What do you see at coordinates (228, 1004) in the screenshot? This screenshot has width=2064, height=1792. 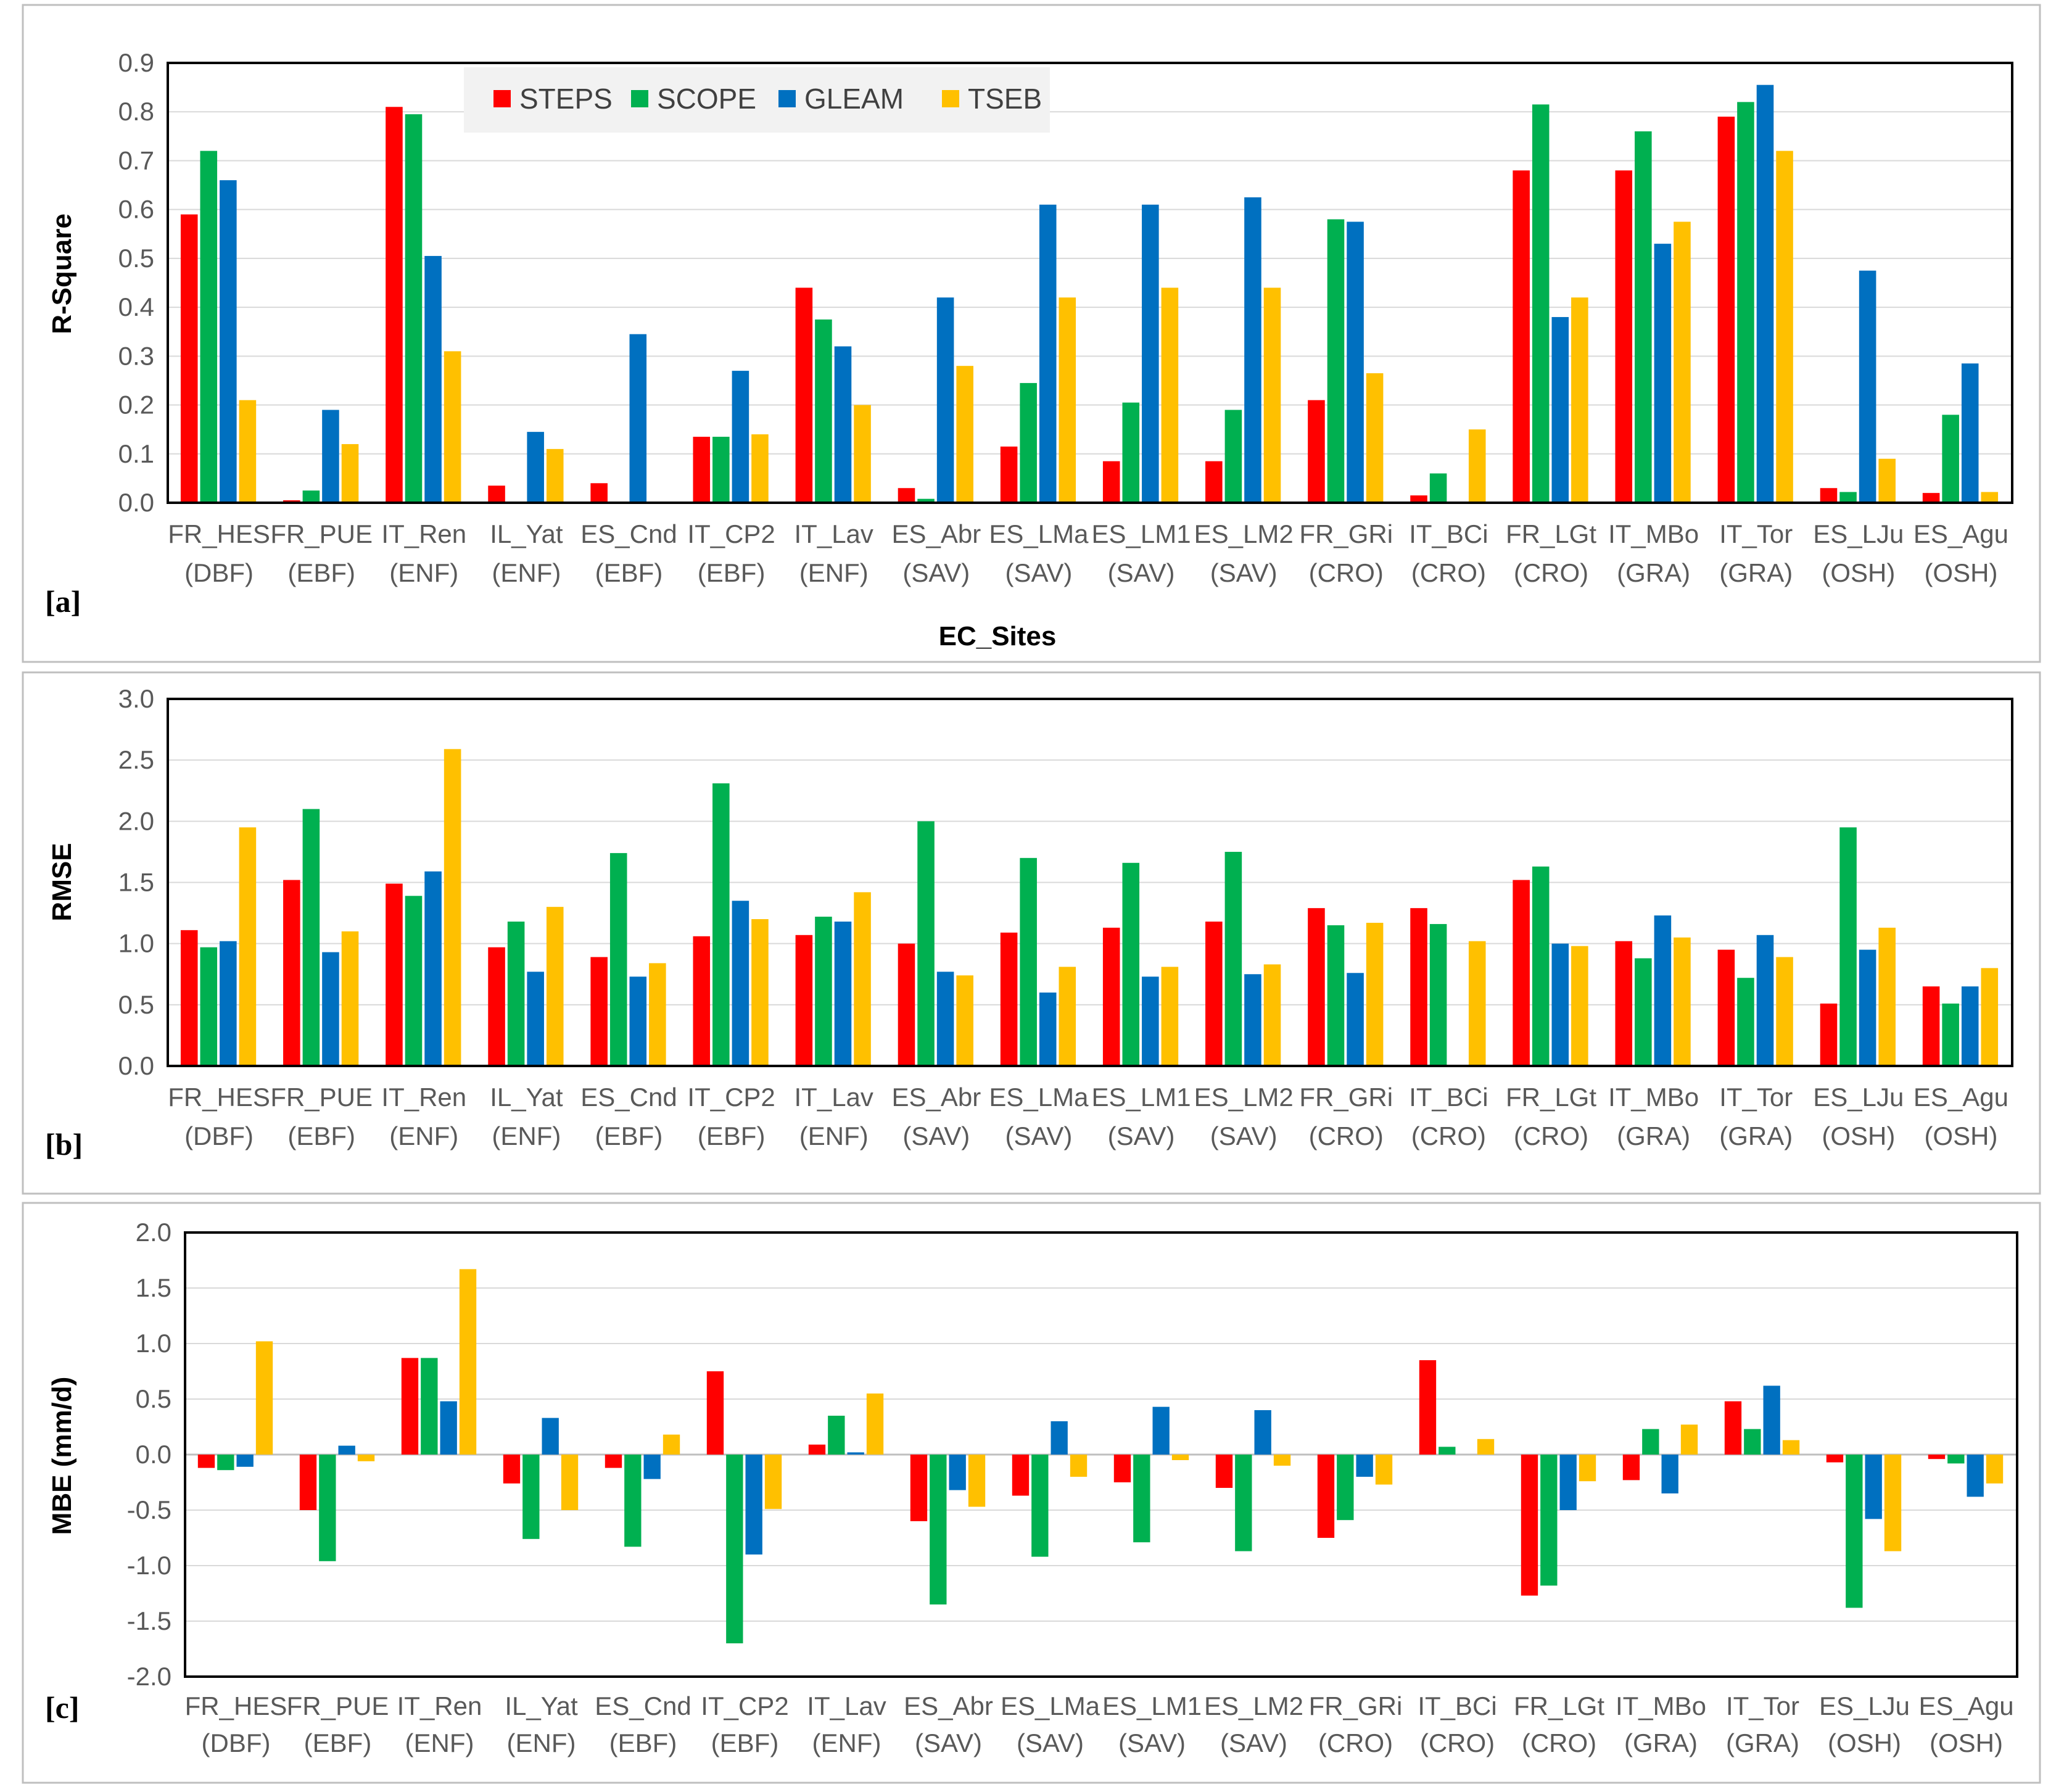 I see `bar-b-gleam-fr_hes` at bounding box center [228, 1004].